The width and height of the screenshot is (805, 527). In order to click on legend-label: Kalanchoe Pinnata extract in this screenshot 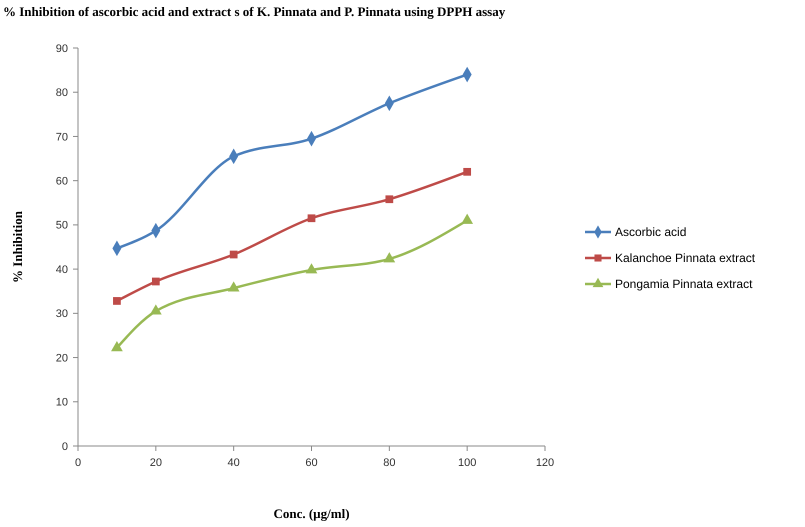, I will do `click(685, 258)`.